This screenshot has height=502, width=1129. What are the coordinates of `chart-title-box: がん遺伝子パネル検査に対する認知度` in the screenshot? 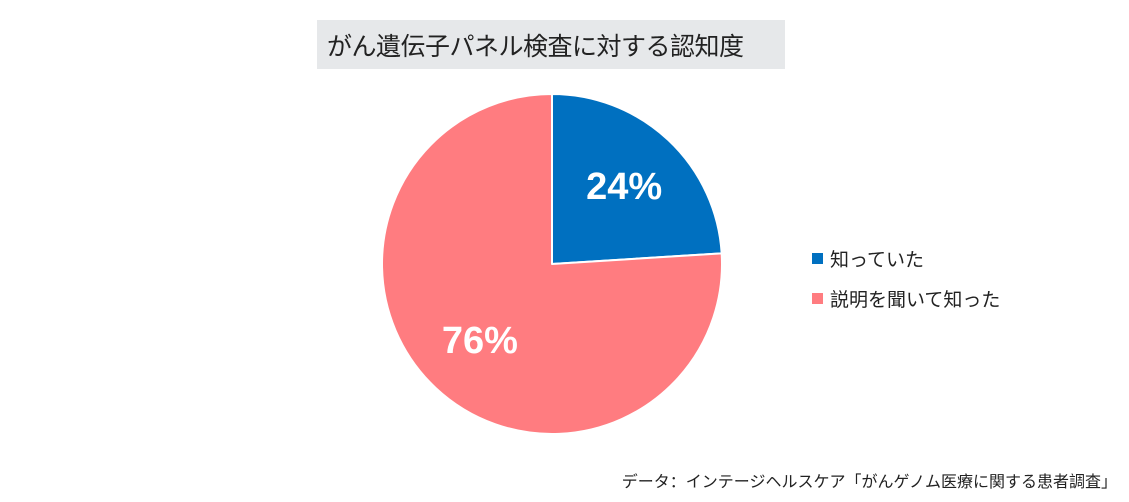 It's located at (551, 44).